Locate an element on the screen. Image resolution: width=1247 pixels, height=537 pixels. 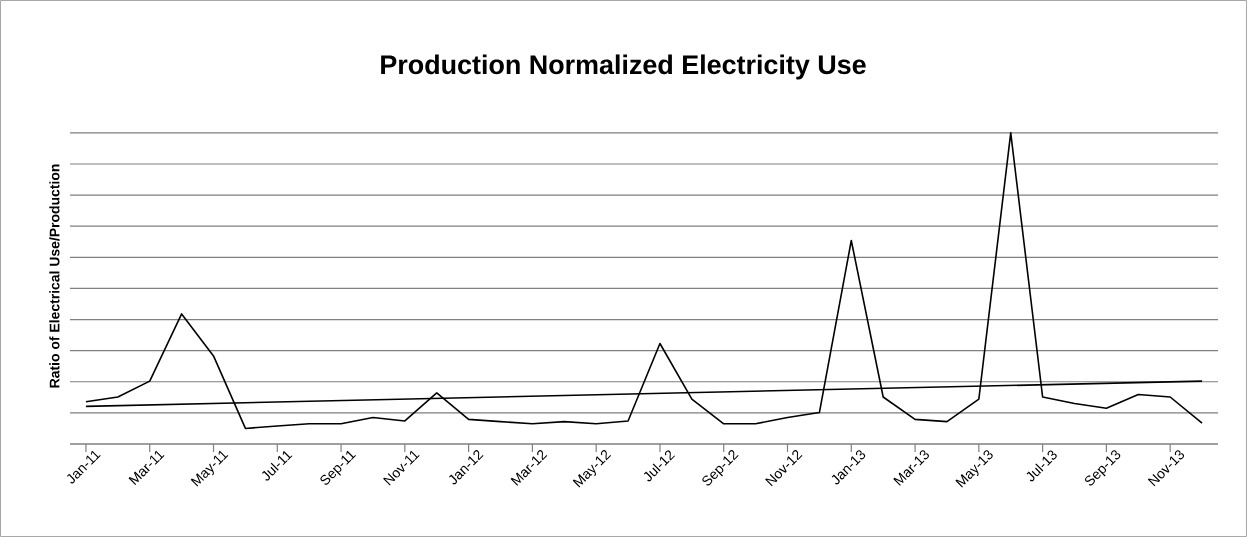
chart-title: Production Normalized Electricity Use is located at coordinates (623, 67).